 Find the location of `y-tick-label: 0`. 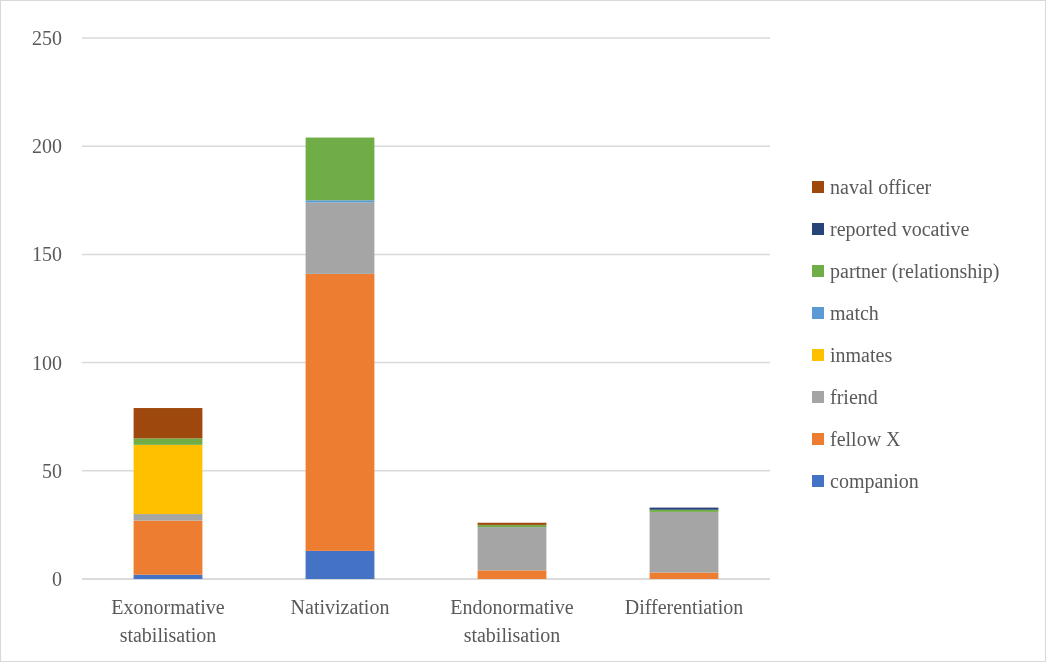

y-tick-label: 0 is located at coordinates (57, 579).